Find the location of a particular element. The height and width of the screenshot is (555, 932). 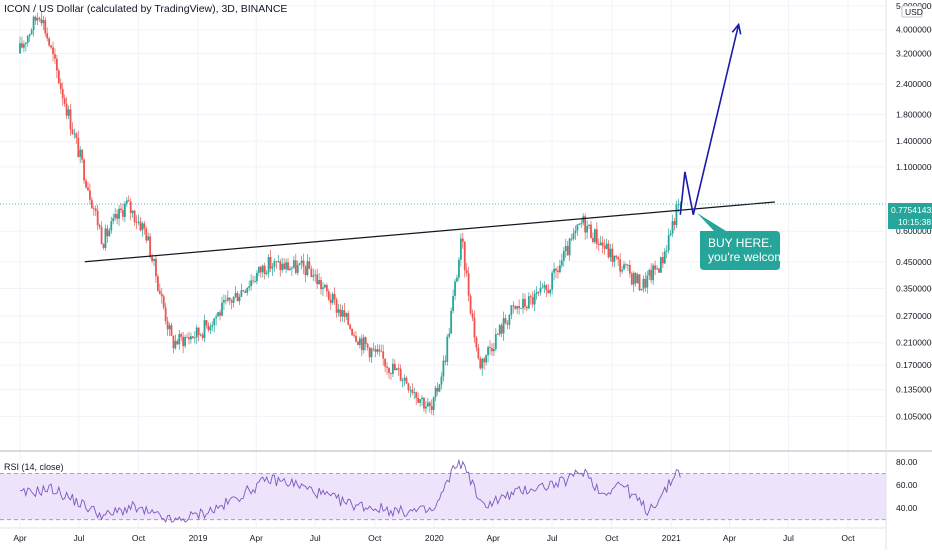

projection-arrow-path is located at coordinates (709, 119).